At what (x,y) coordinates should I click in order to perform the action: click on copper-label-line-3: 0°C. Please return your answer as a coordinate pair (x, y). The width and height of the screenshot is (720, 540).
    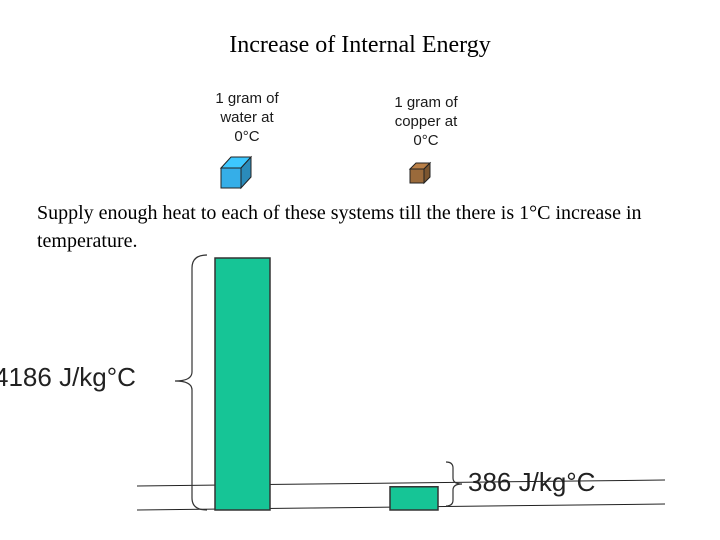
    Looking at the image, I should click on (426, 140).